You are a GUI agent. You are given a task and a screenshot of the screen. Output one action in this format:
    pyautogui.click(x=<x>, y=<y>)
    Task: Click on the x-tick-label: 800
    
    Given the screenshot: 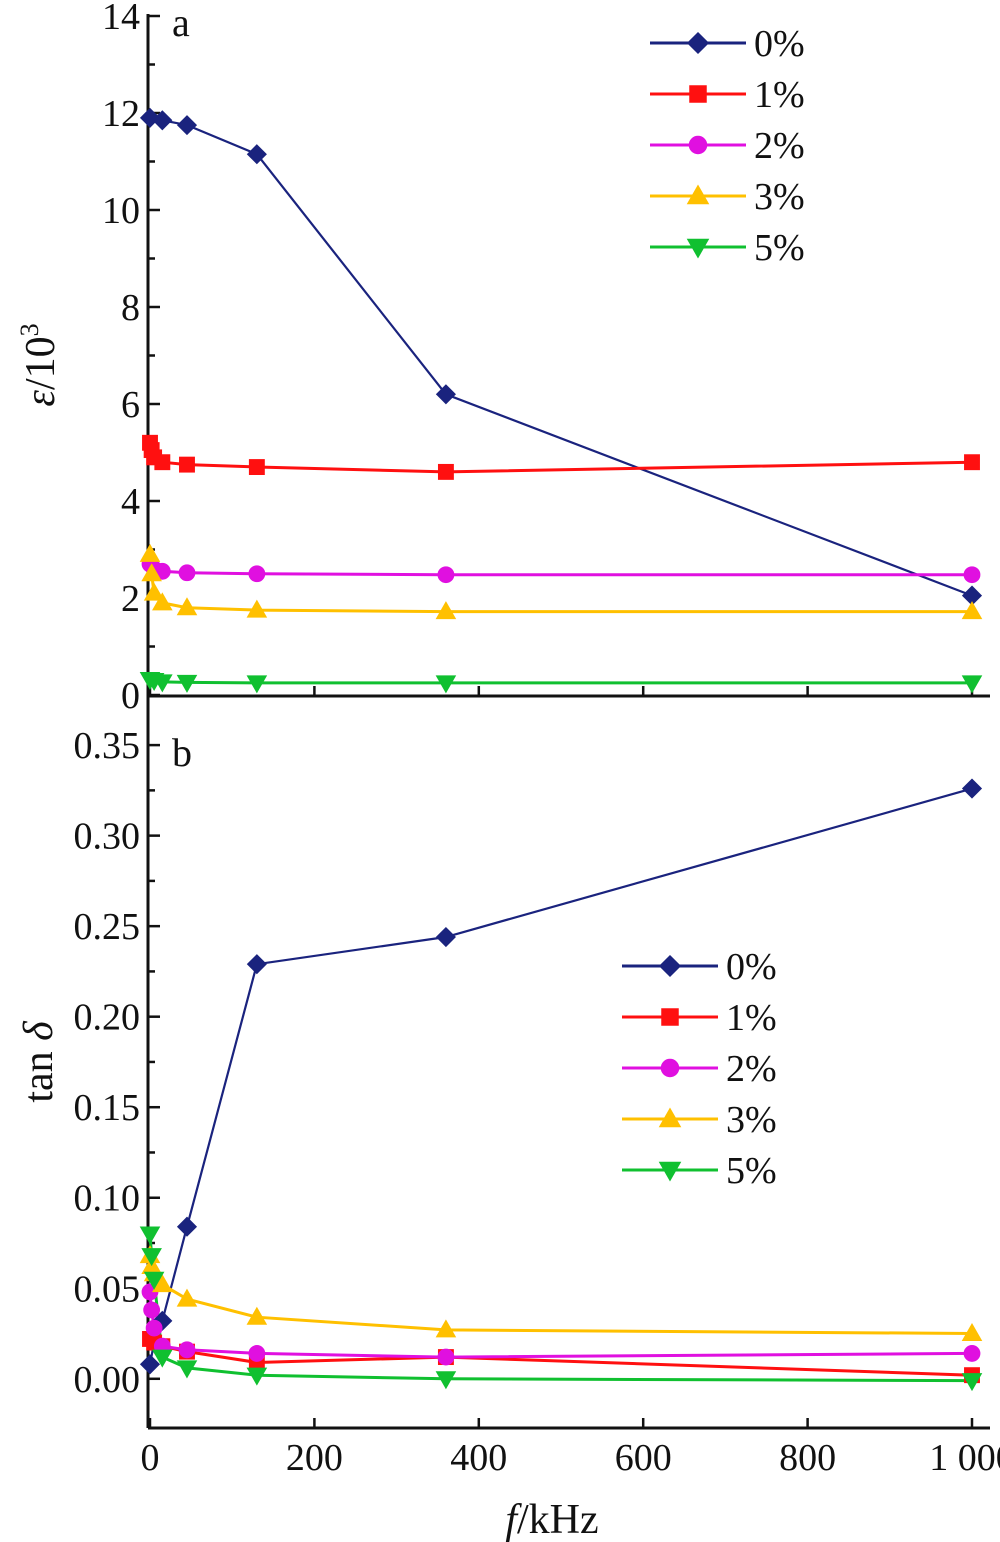 What is the action you would take?
    pyautogui.click(x=807, y=1458)
    